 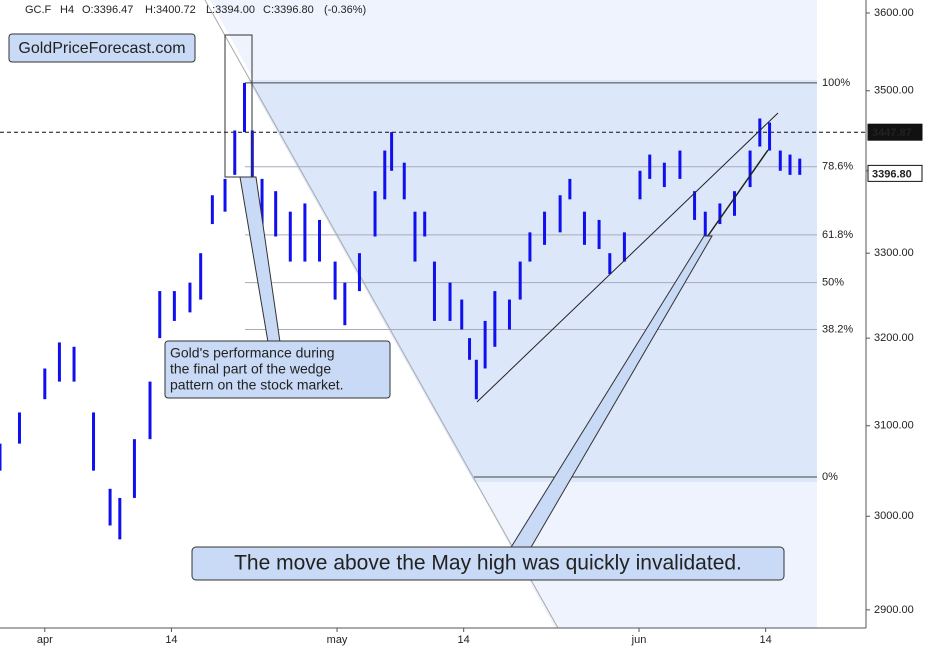 What do you see at coordinates (833, 283) in the screenshot?
I see `fib-label: 50%` at bounding box center [833, 283].